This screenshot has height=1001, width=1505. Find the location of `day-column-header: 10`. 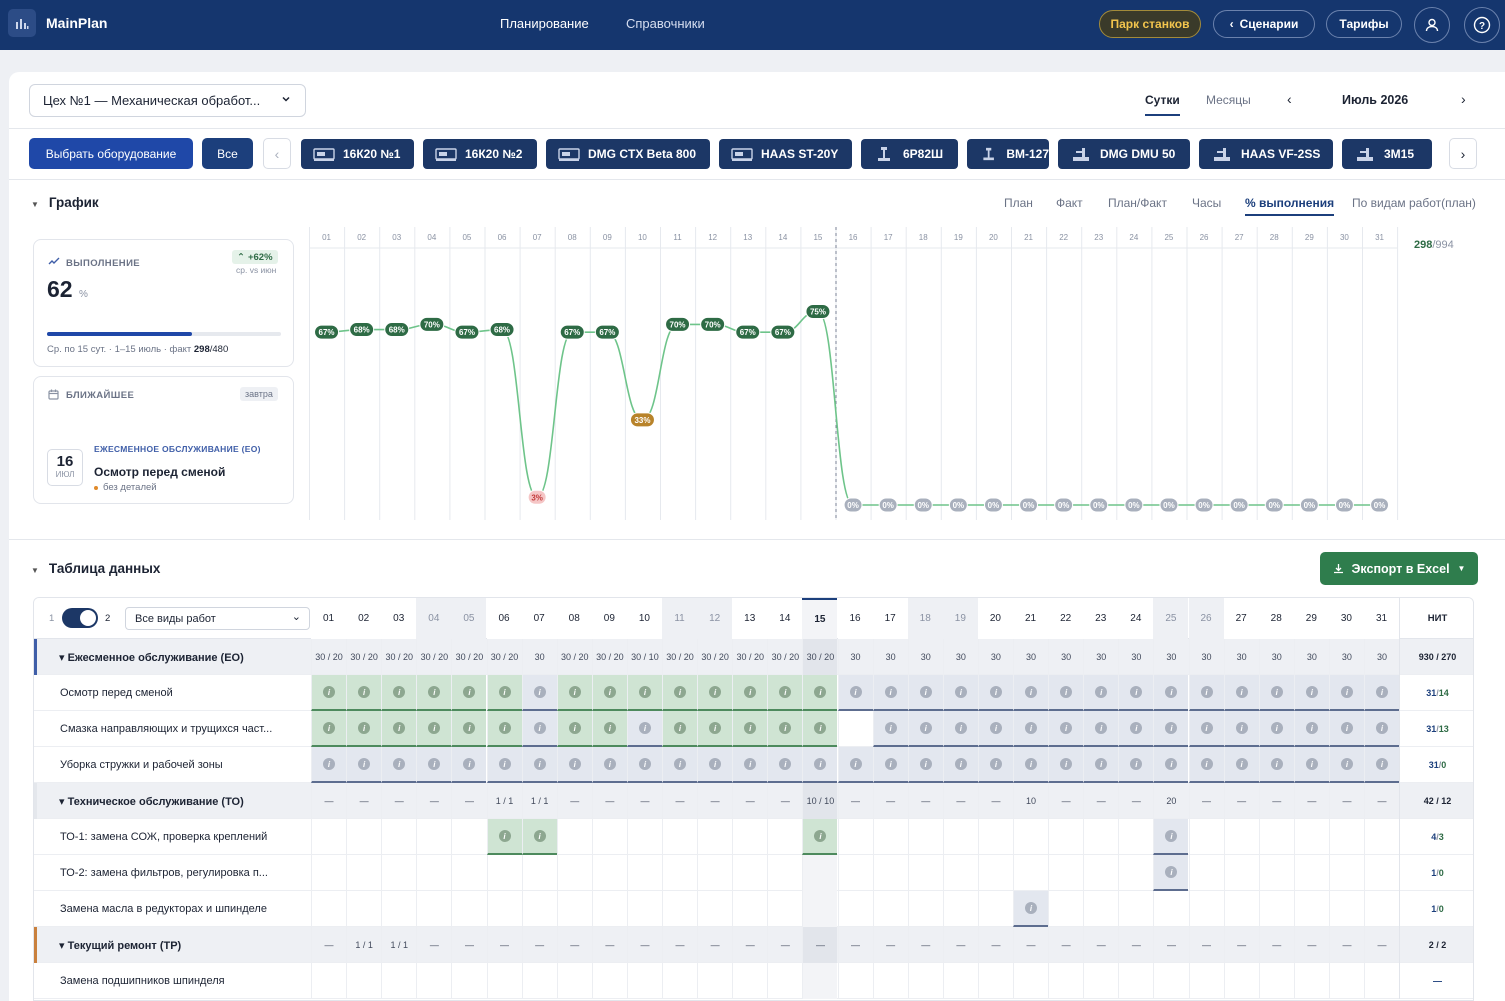

day-column-header: 10 is located at coordinates (644, 618).